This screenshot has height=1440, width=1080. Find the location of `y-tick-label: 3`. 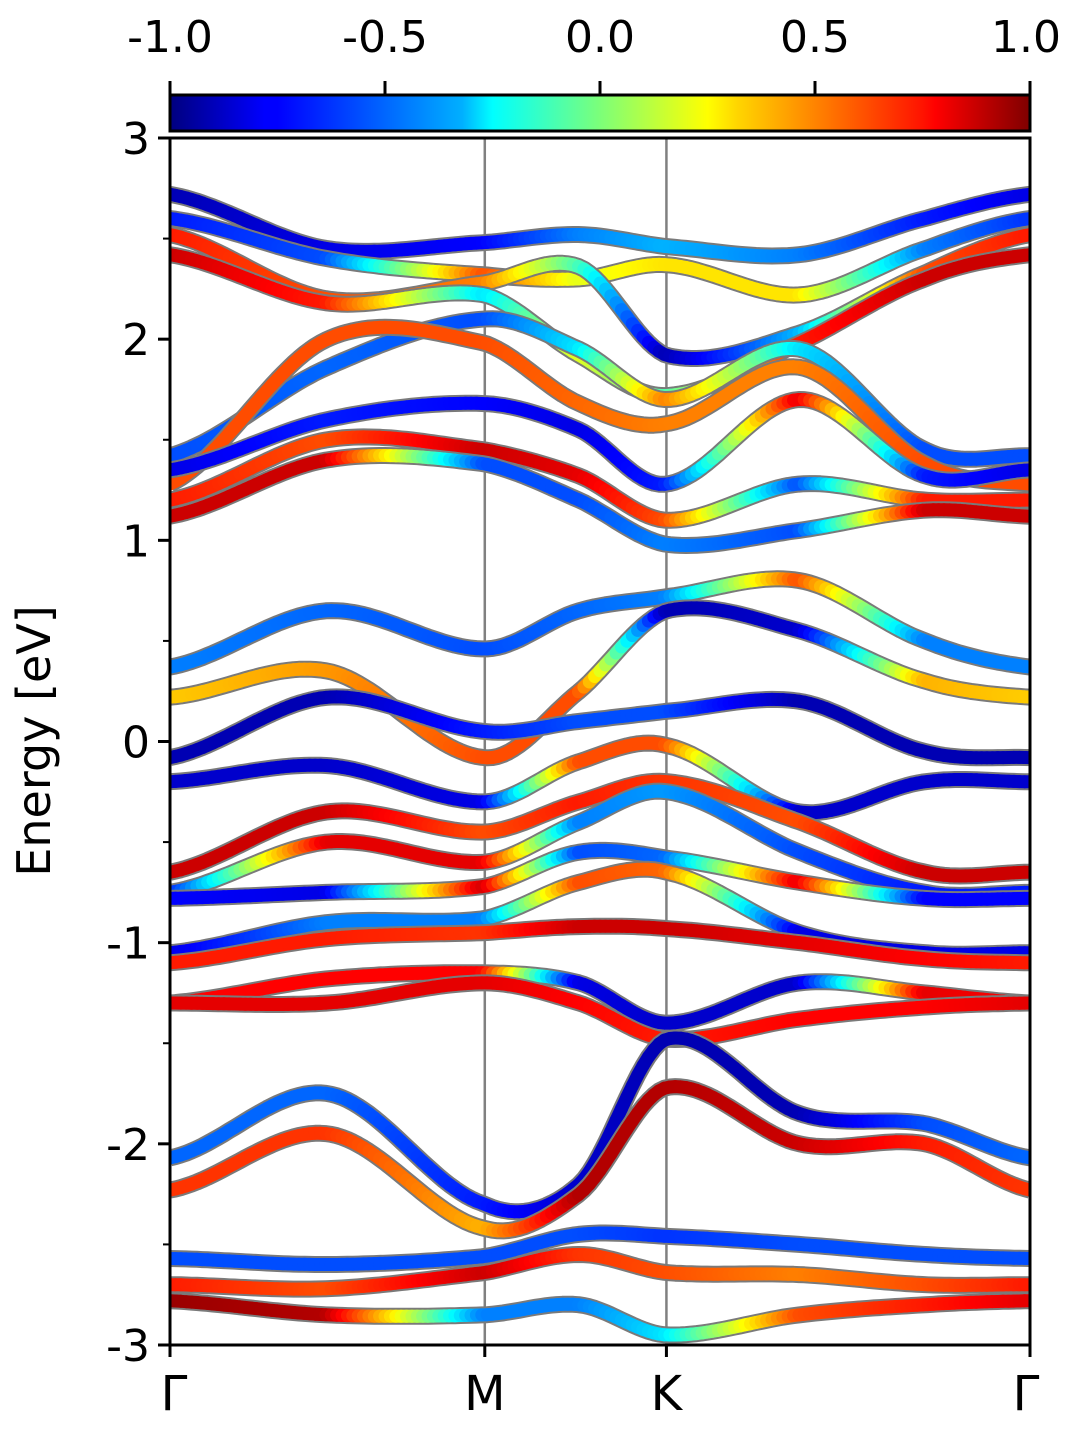

y-tick-label: 3 is located at coordinates (136, 139).